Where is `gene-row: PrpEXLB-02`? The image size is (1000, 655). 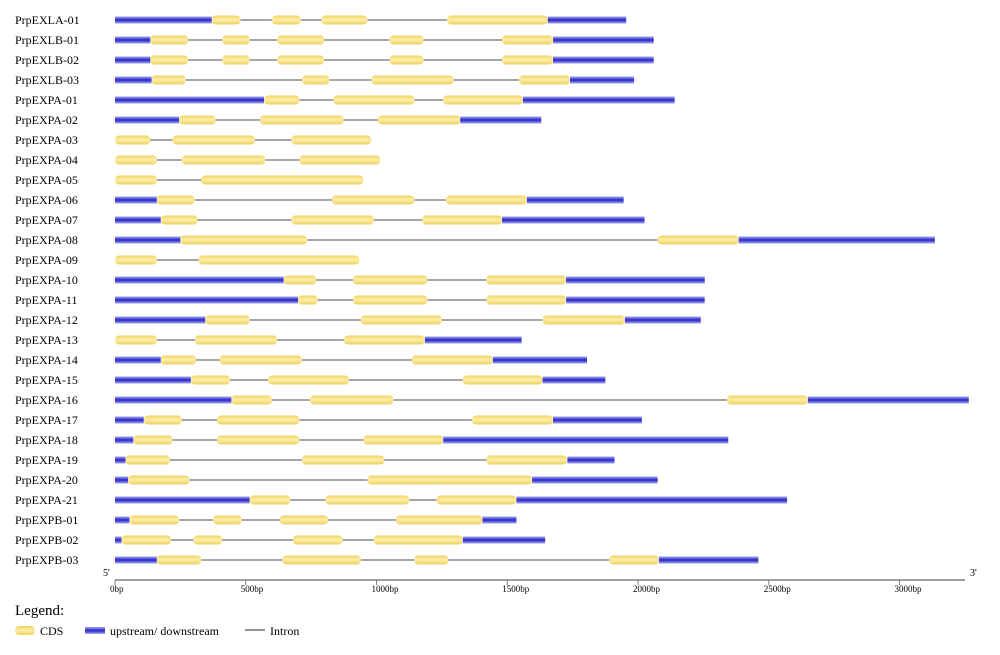
gene-row: PrpEXLB-02 is located at coordinates (334, 60).